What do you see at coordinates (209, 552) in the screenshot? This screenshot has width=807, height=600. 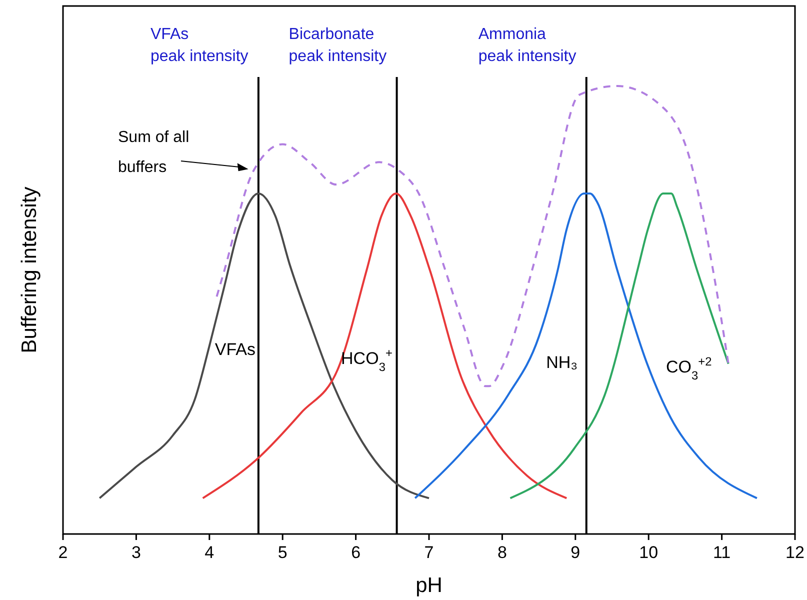 I see `x-tick-label: 4` at bounding box center [209, 552].